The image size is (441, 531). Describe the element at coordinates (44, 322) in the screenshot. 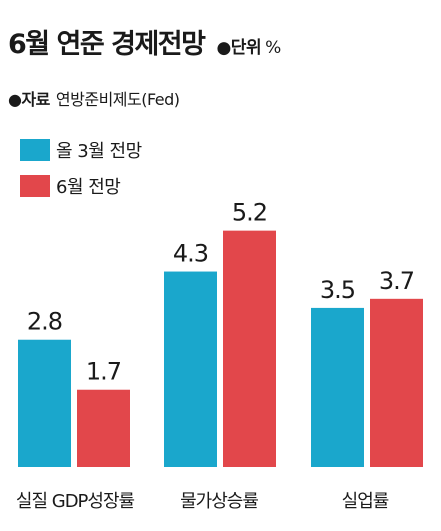

I see `data-label-gdp-march: 2.8` at that location.